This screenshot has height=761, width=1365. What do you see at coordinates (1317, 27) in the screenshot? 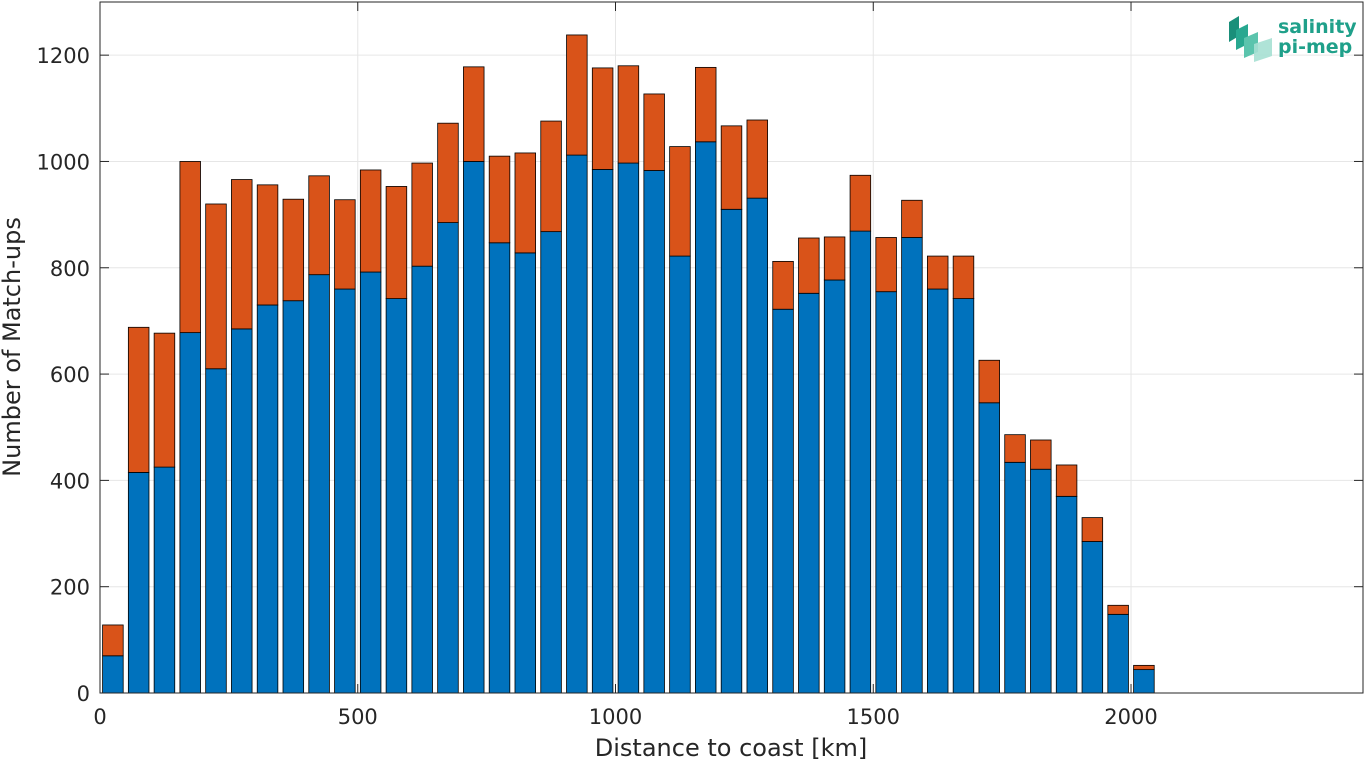
I see `logo-line1: salinity` at bounding box center [1317, 27].